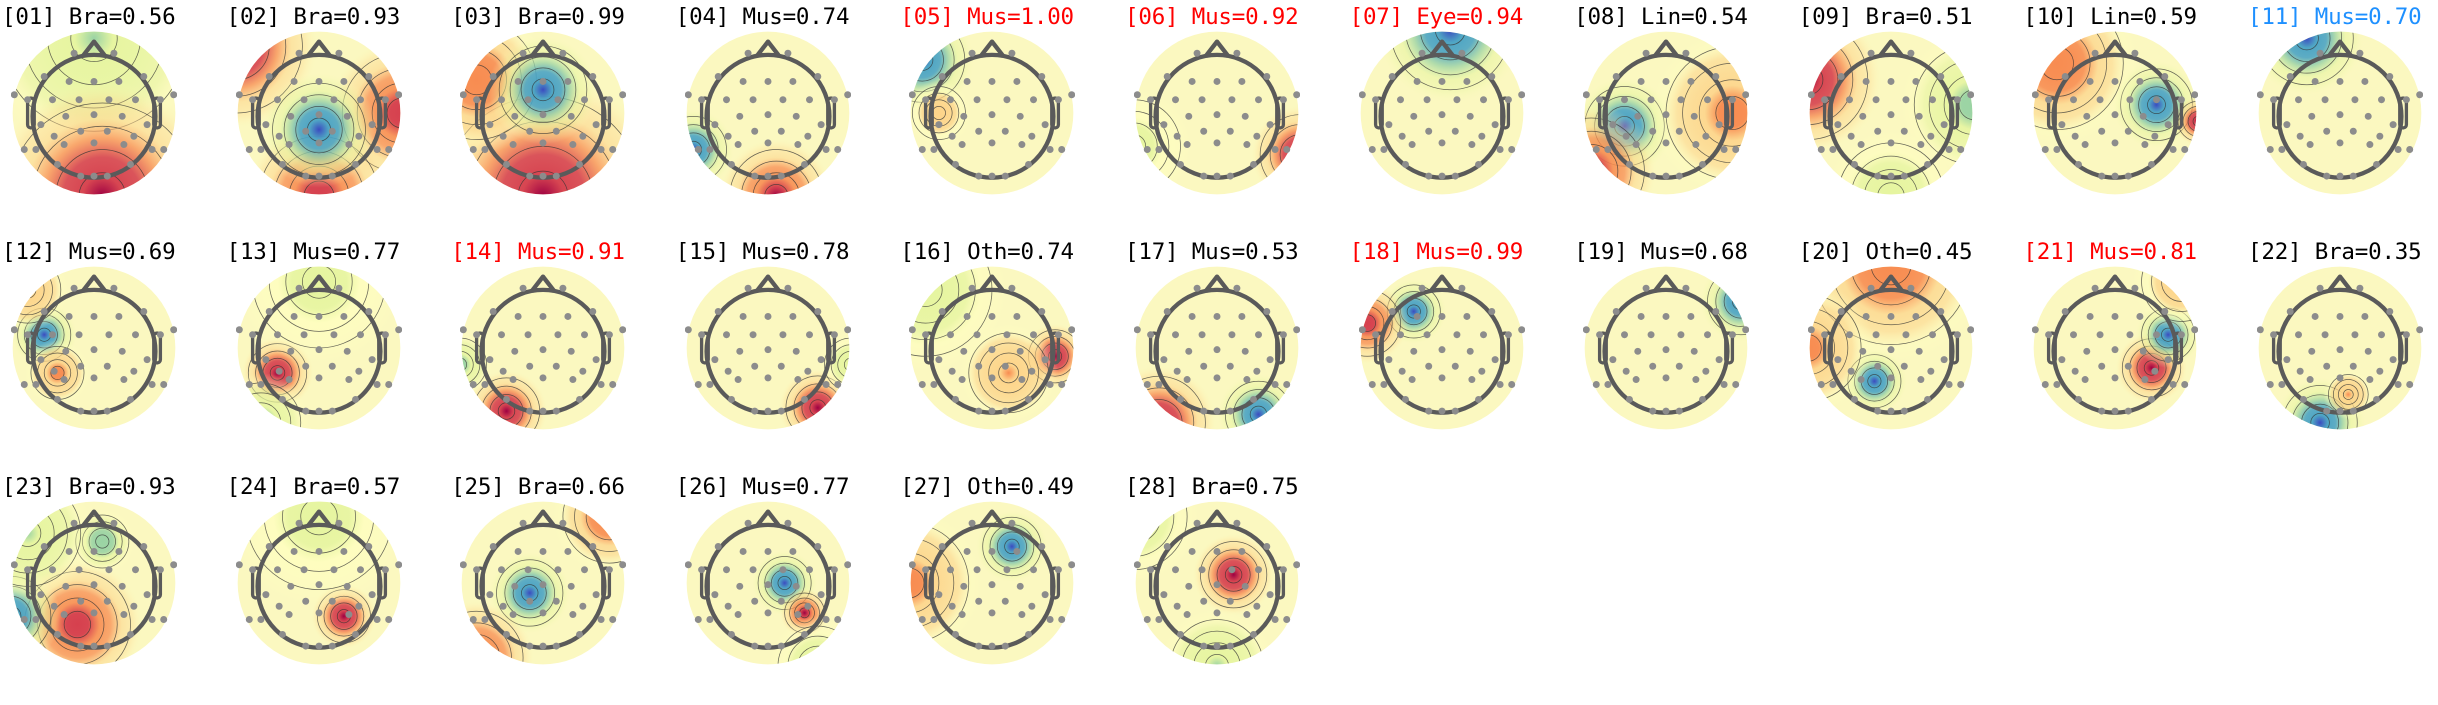  Describe the element at coordinates (1236, 352) in the screenshot. I see `component-cell: [17] Mus=0.53` at that location.